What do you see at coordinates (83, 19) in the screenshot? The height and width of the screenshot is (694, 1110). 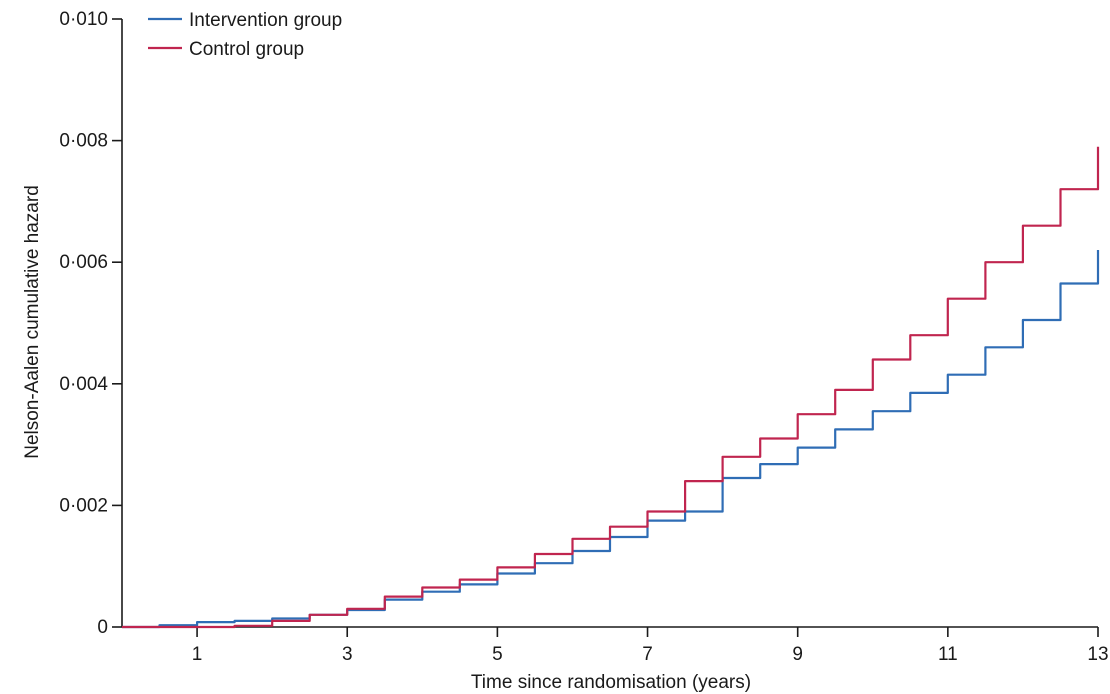 I see `y-tick-label: 0·010` at bounding box center [83, 19].